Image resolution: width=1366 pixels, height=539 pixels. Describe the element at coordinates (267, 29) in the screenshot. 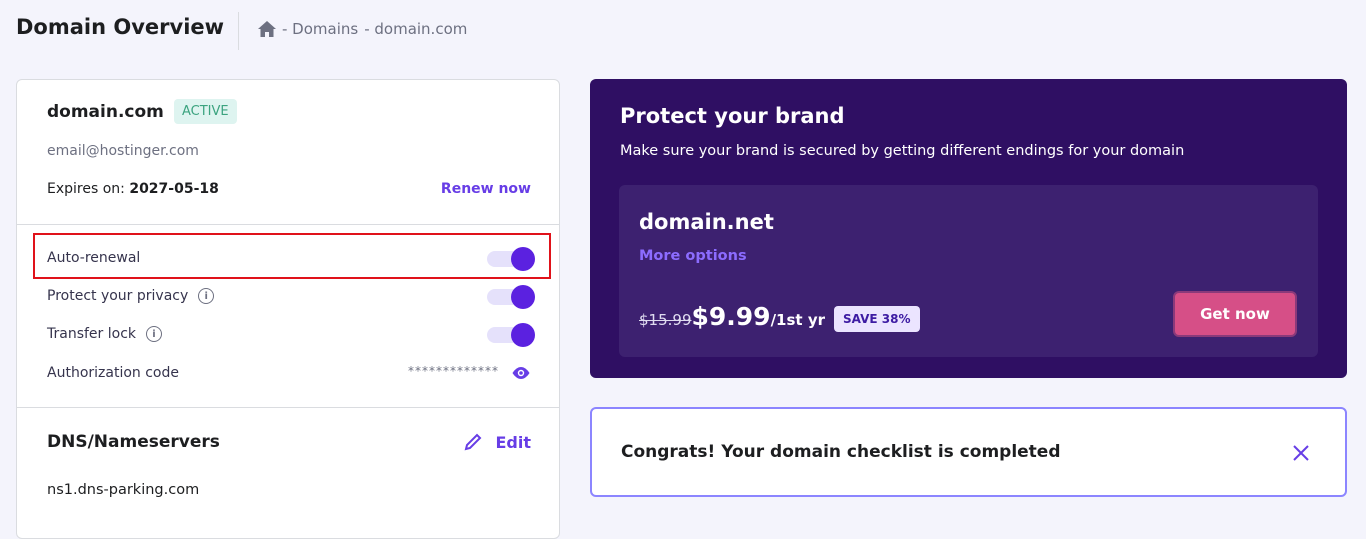

I see `home-icon` at that location.